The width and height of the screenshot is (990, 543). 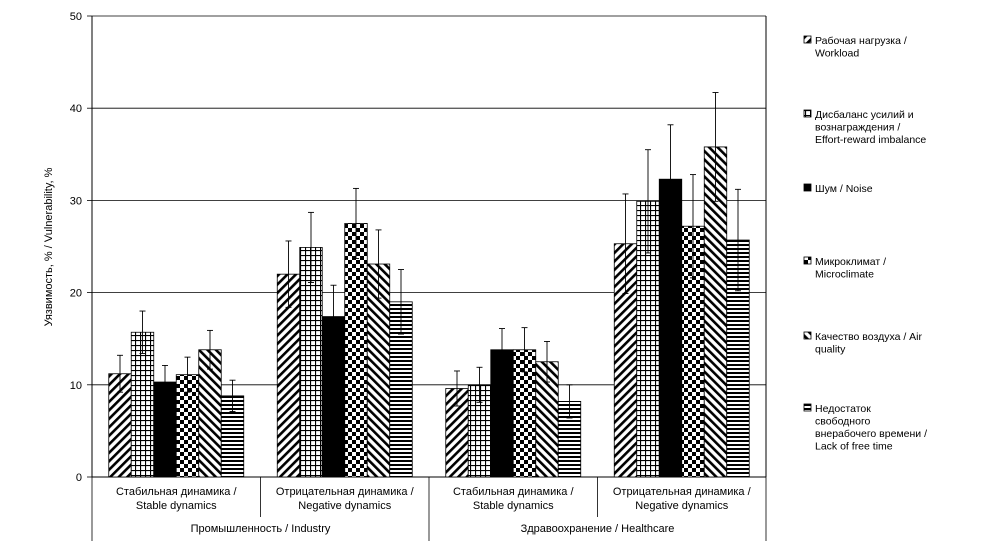 What do you see at coordinates (844, 275) in the screenshot?
I see `legend-label: Microclimate` at bounding box center [844, 275].